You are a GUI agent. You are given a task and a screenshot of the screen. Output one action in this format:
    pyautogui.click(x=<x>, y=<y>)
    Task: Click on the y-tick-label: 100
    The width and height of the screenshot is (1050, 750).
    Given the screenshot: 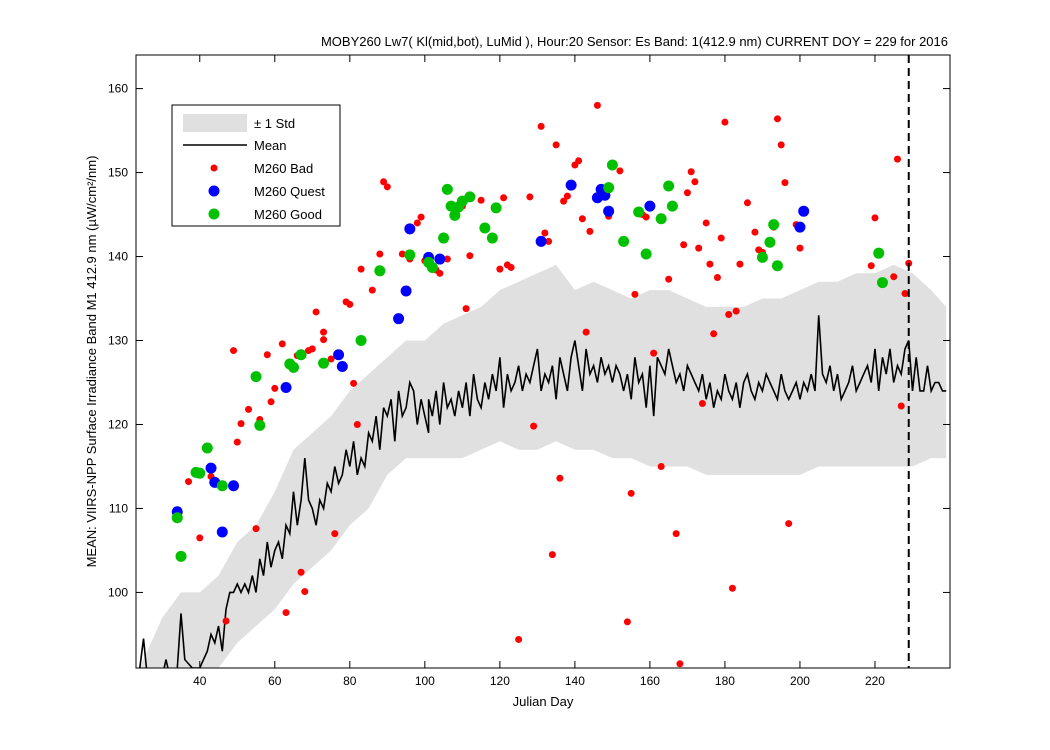 What is the action you would take?
    pyautogui.click(x=118, y=592)
    